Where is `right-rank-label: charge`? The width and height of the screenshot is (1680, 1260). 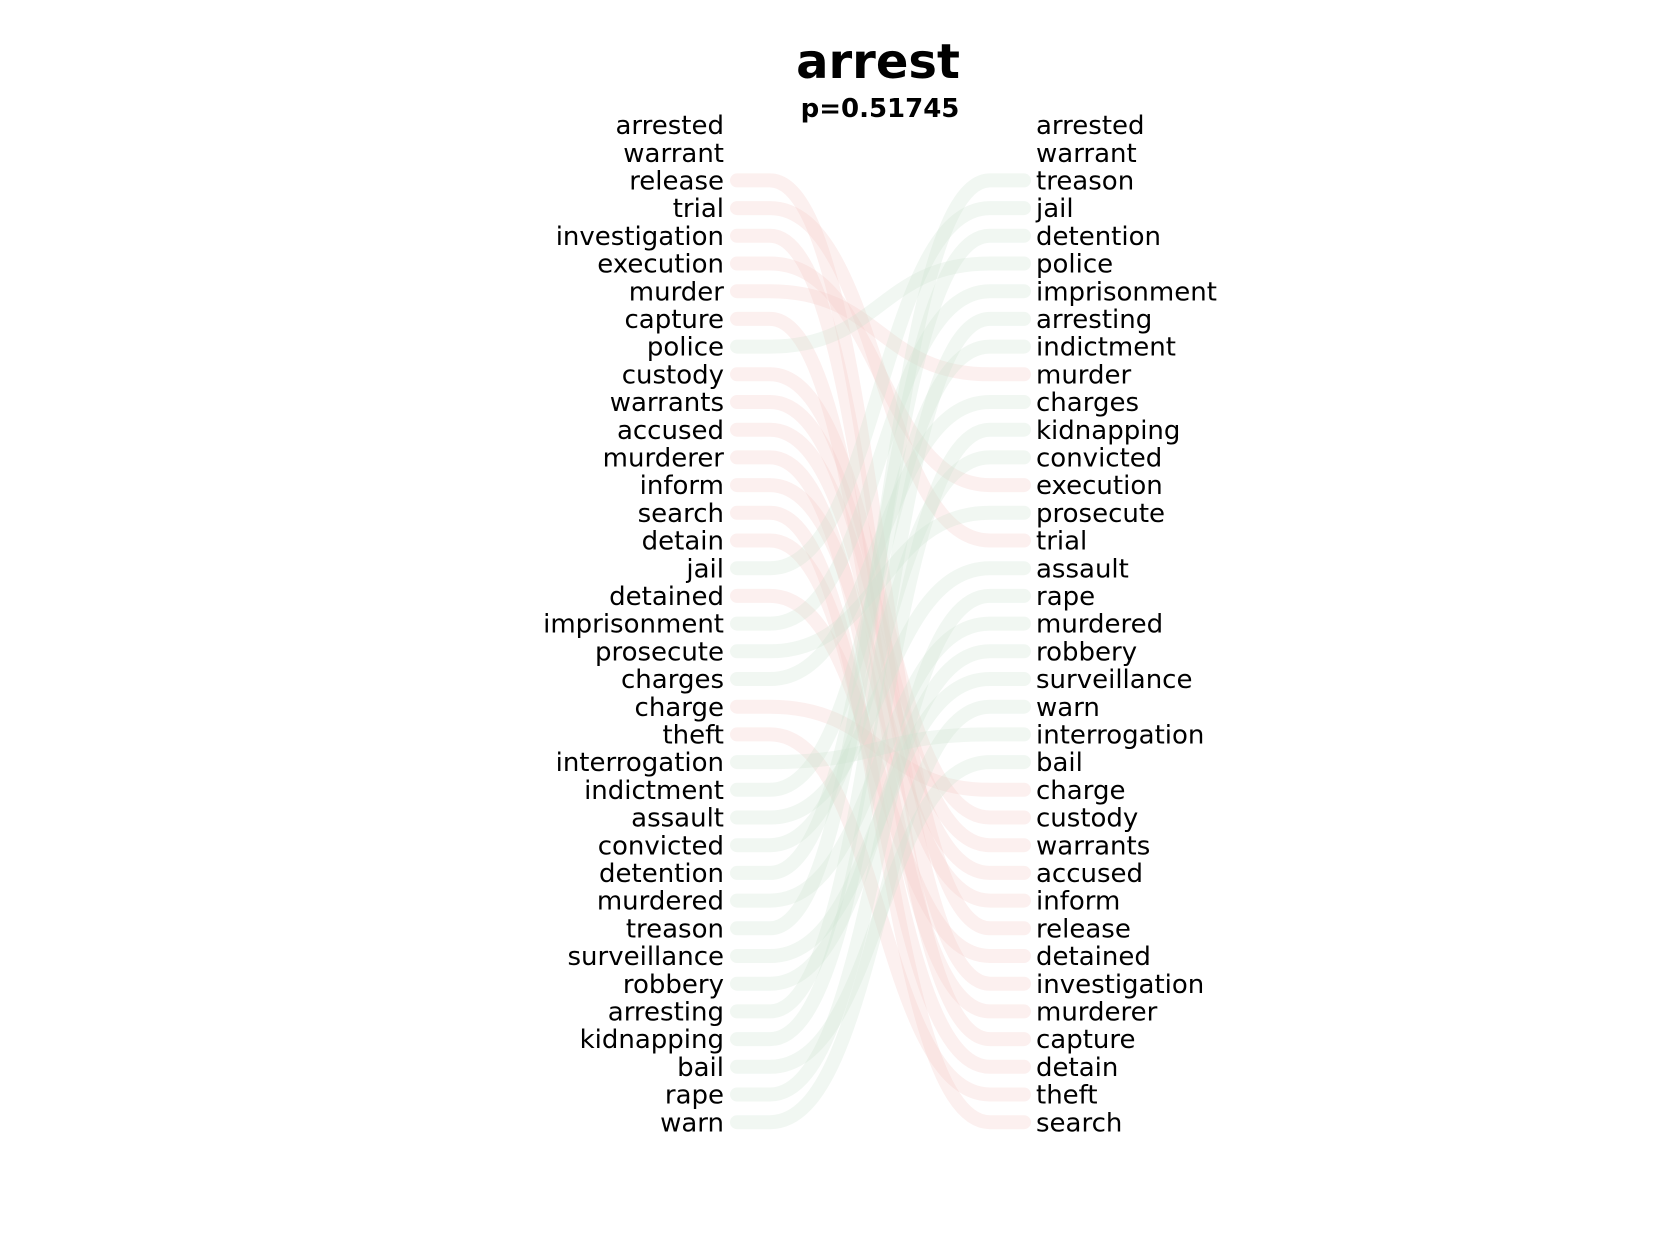
right-rank-label: charge is located at coordinates (1080, 791).